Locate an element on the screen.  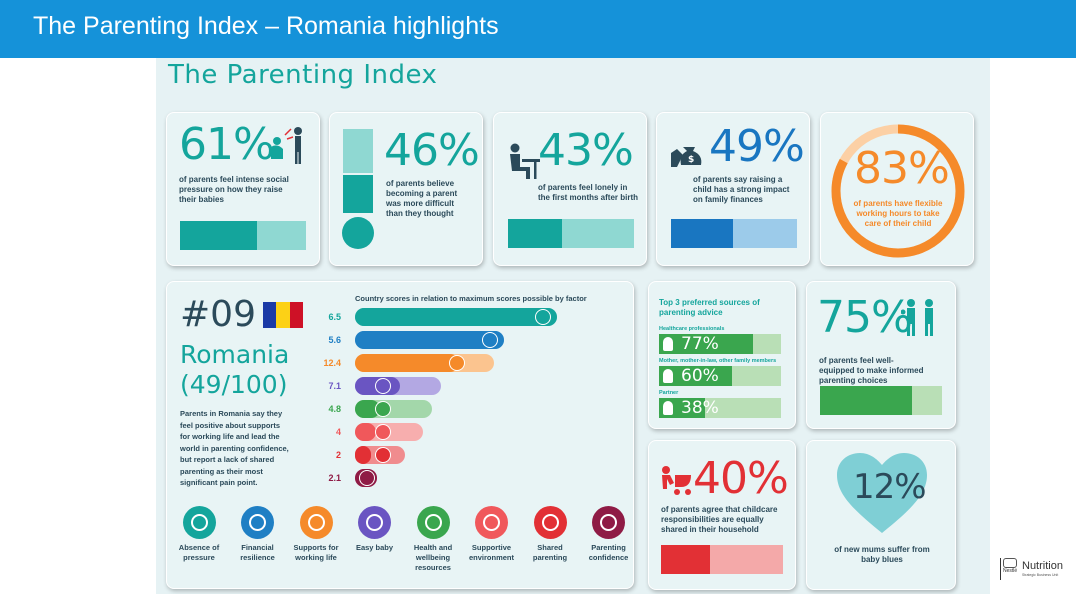
stat-description: of new mums suffer from baby blues is located at coordinates (882, 554).